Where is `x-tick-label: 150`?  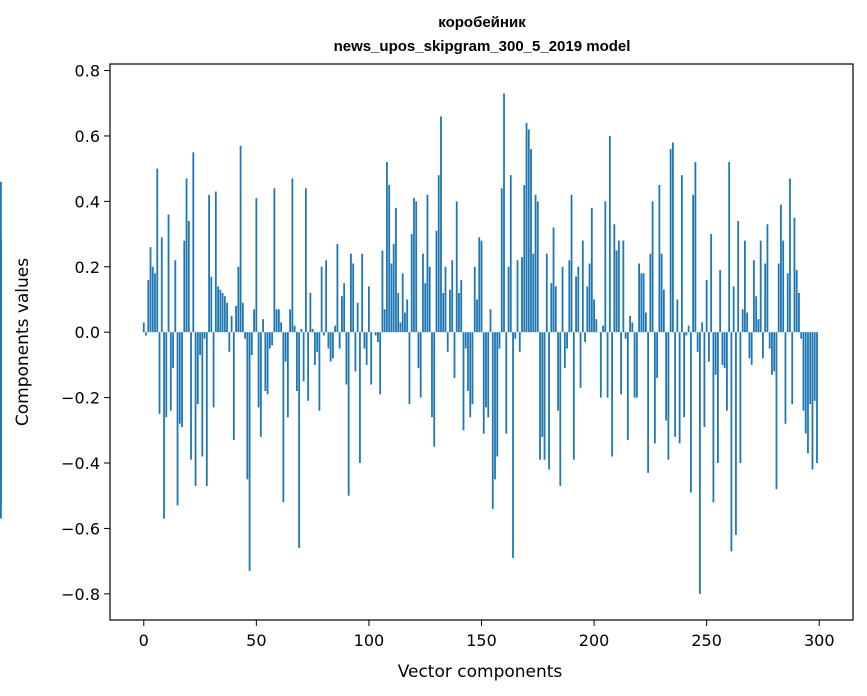 x-tick-label: 150 is located at coordinates (481, 640).